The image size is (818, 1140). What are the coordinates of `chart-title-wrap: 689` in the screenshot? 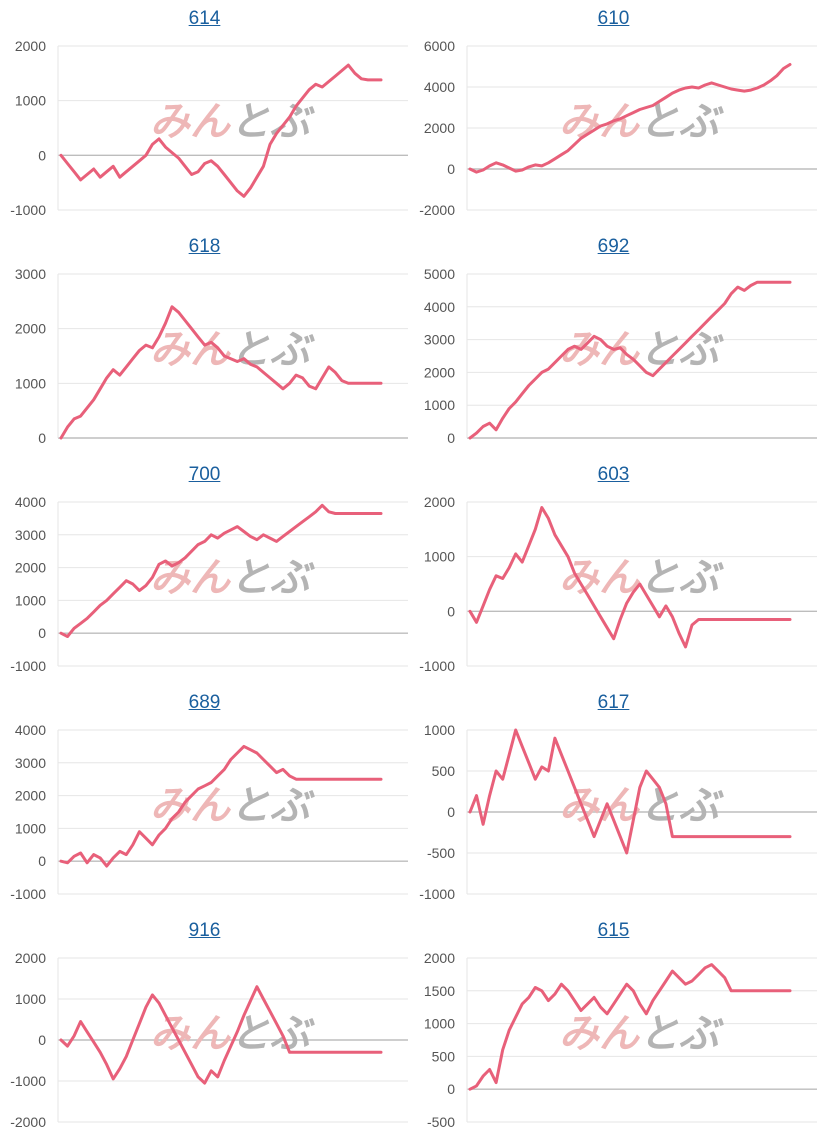 It's located at (204, 703).